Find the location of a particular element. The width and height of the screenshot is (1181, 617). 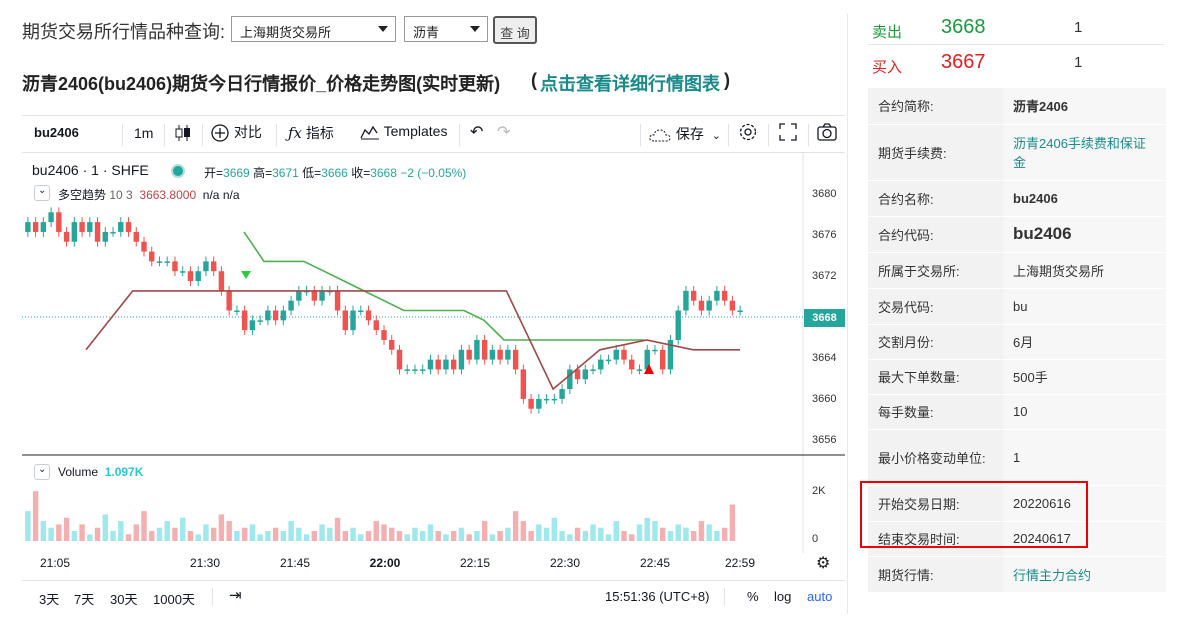

volume-value: 1.097K is located at coordinates (124, 472).